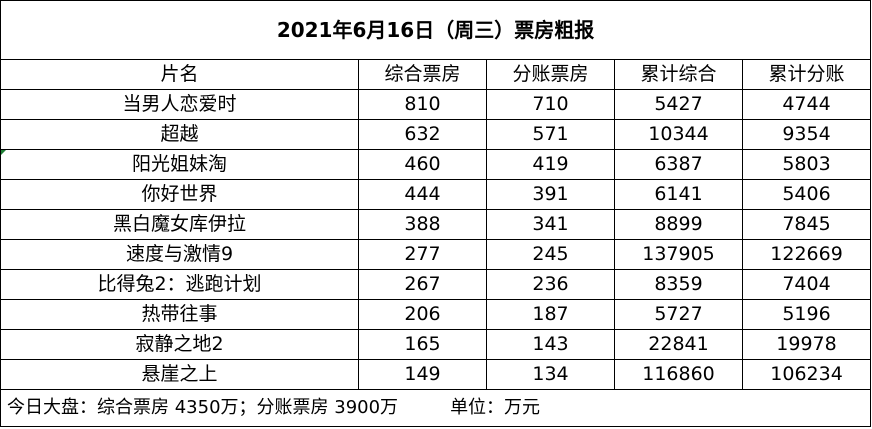 The image size is (872, 429). What do you see at coordinates (806, 134) in the screenshot?
I see `cumulative-split-cell: 9354` at bounding box center [806, 134].